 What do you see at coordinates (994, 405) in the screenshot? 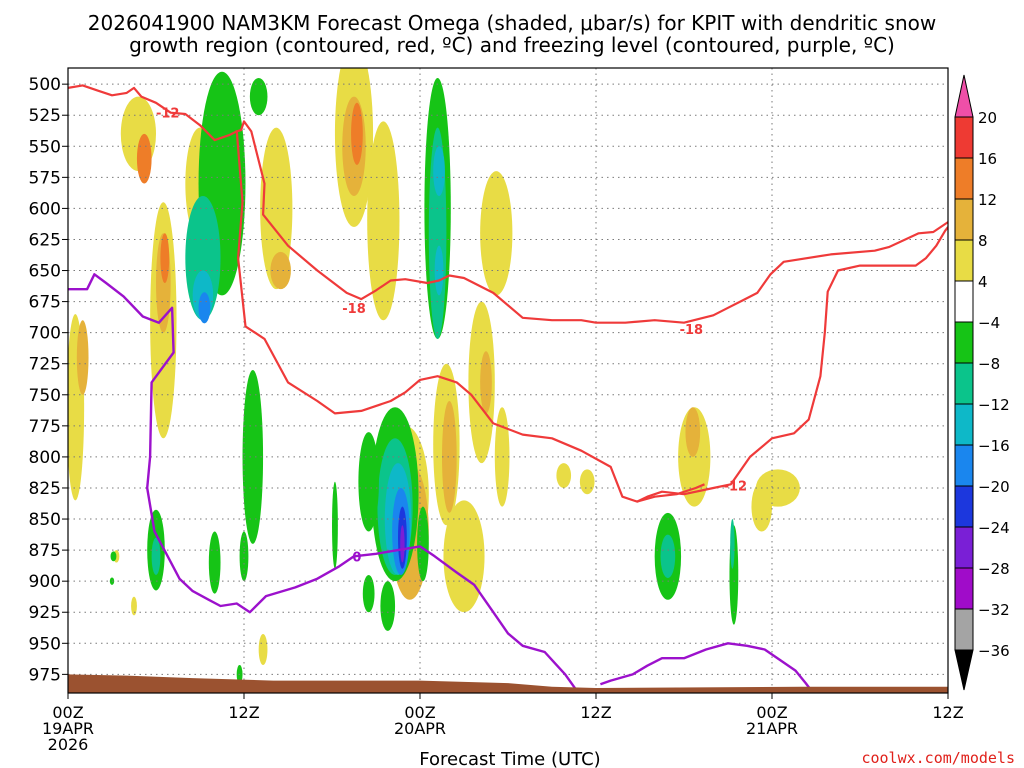
I see `colorbar-label-7: −12` at bounding box center [994, 405].